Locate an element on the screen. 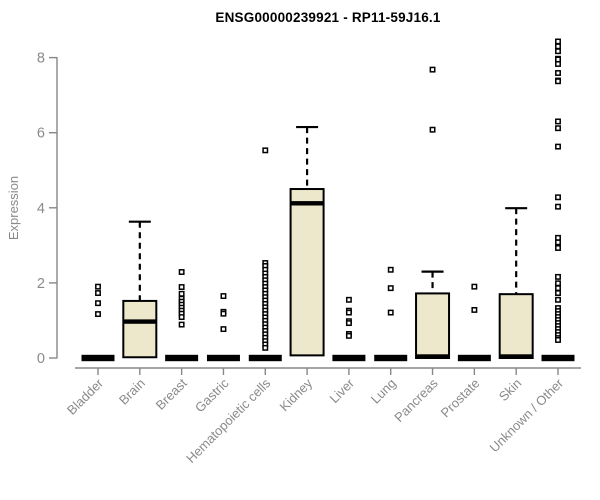 The height and width of the screenshot is (500, 600). zero-bar-unknown-other is located at coordinates (558, 358).